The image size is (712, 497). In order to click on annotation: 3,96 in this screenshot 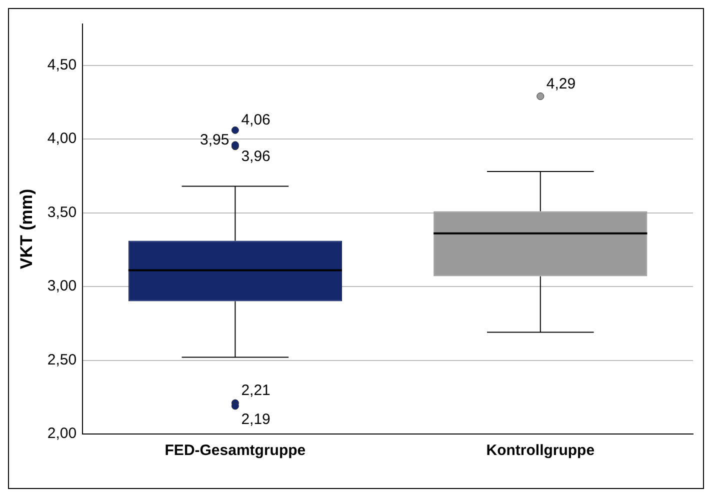, I will do `click(255, 157)`.